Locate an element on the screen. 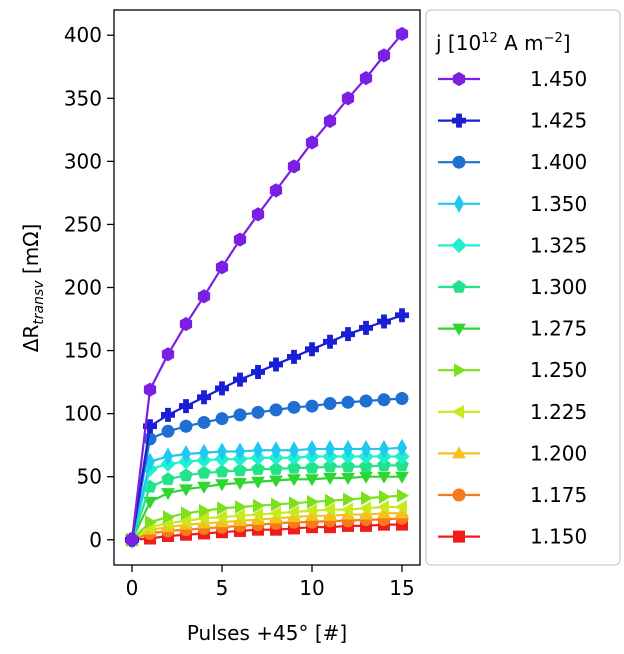  y-tick-label-5: 250 is located at coordinates (83, 224).